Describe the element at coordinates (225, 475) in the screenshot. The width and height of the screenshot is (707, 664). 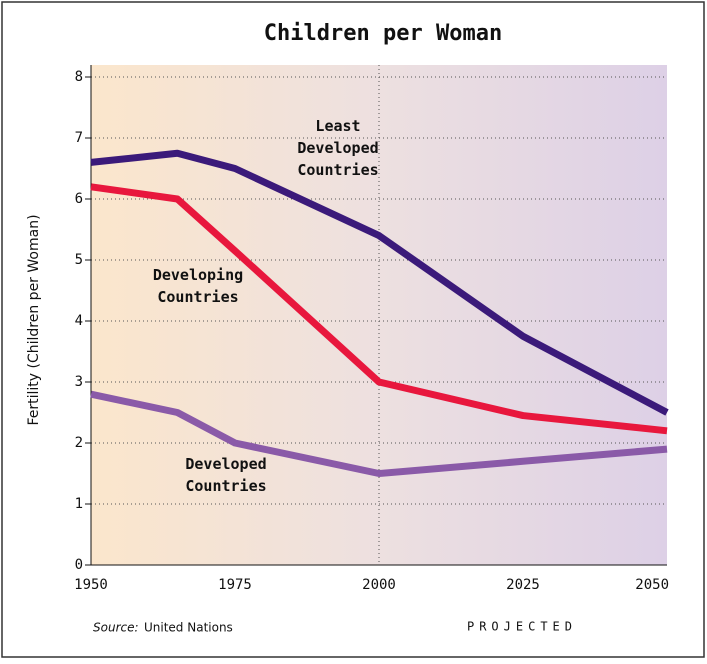
I see `series-label: Developed Countries` at that location.